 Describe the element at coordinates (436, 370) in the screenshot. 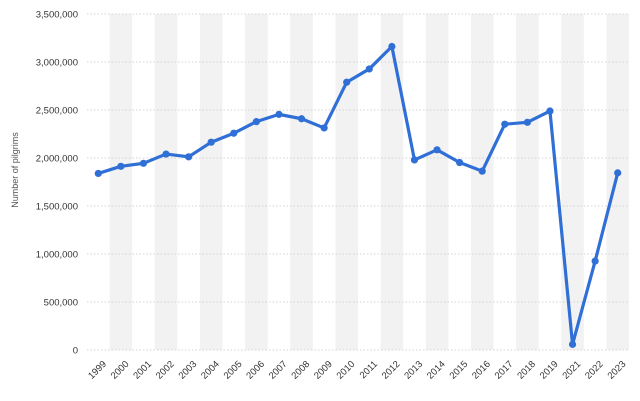

I see `x-tick-label: 2014` at that location.